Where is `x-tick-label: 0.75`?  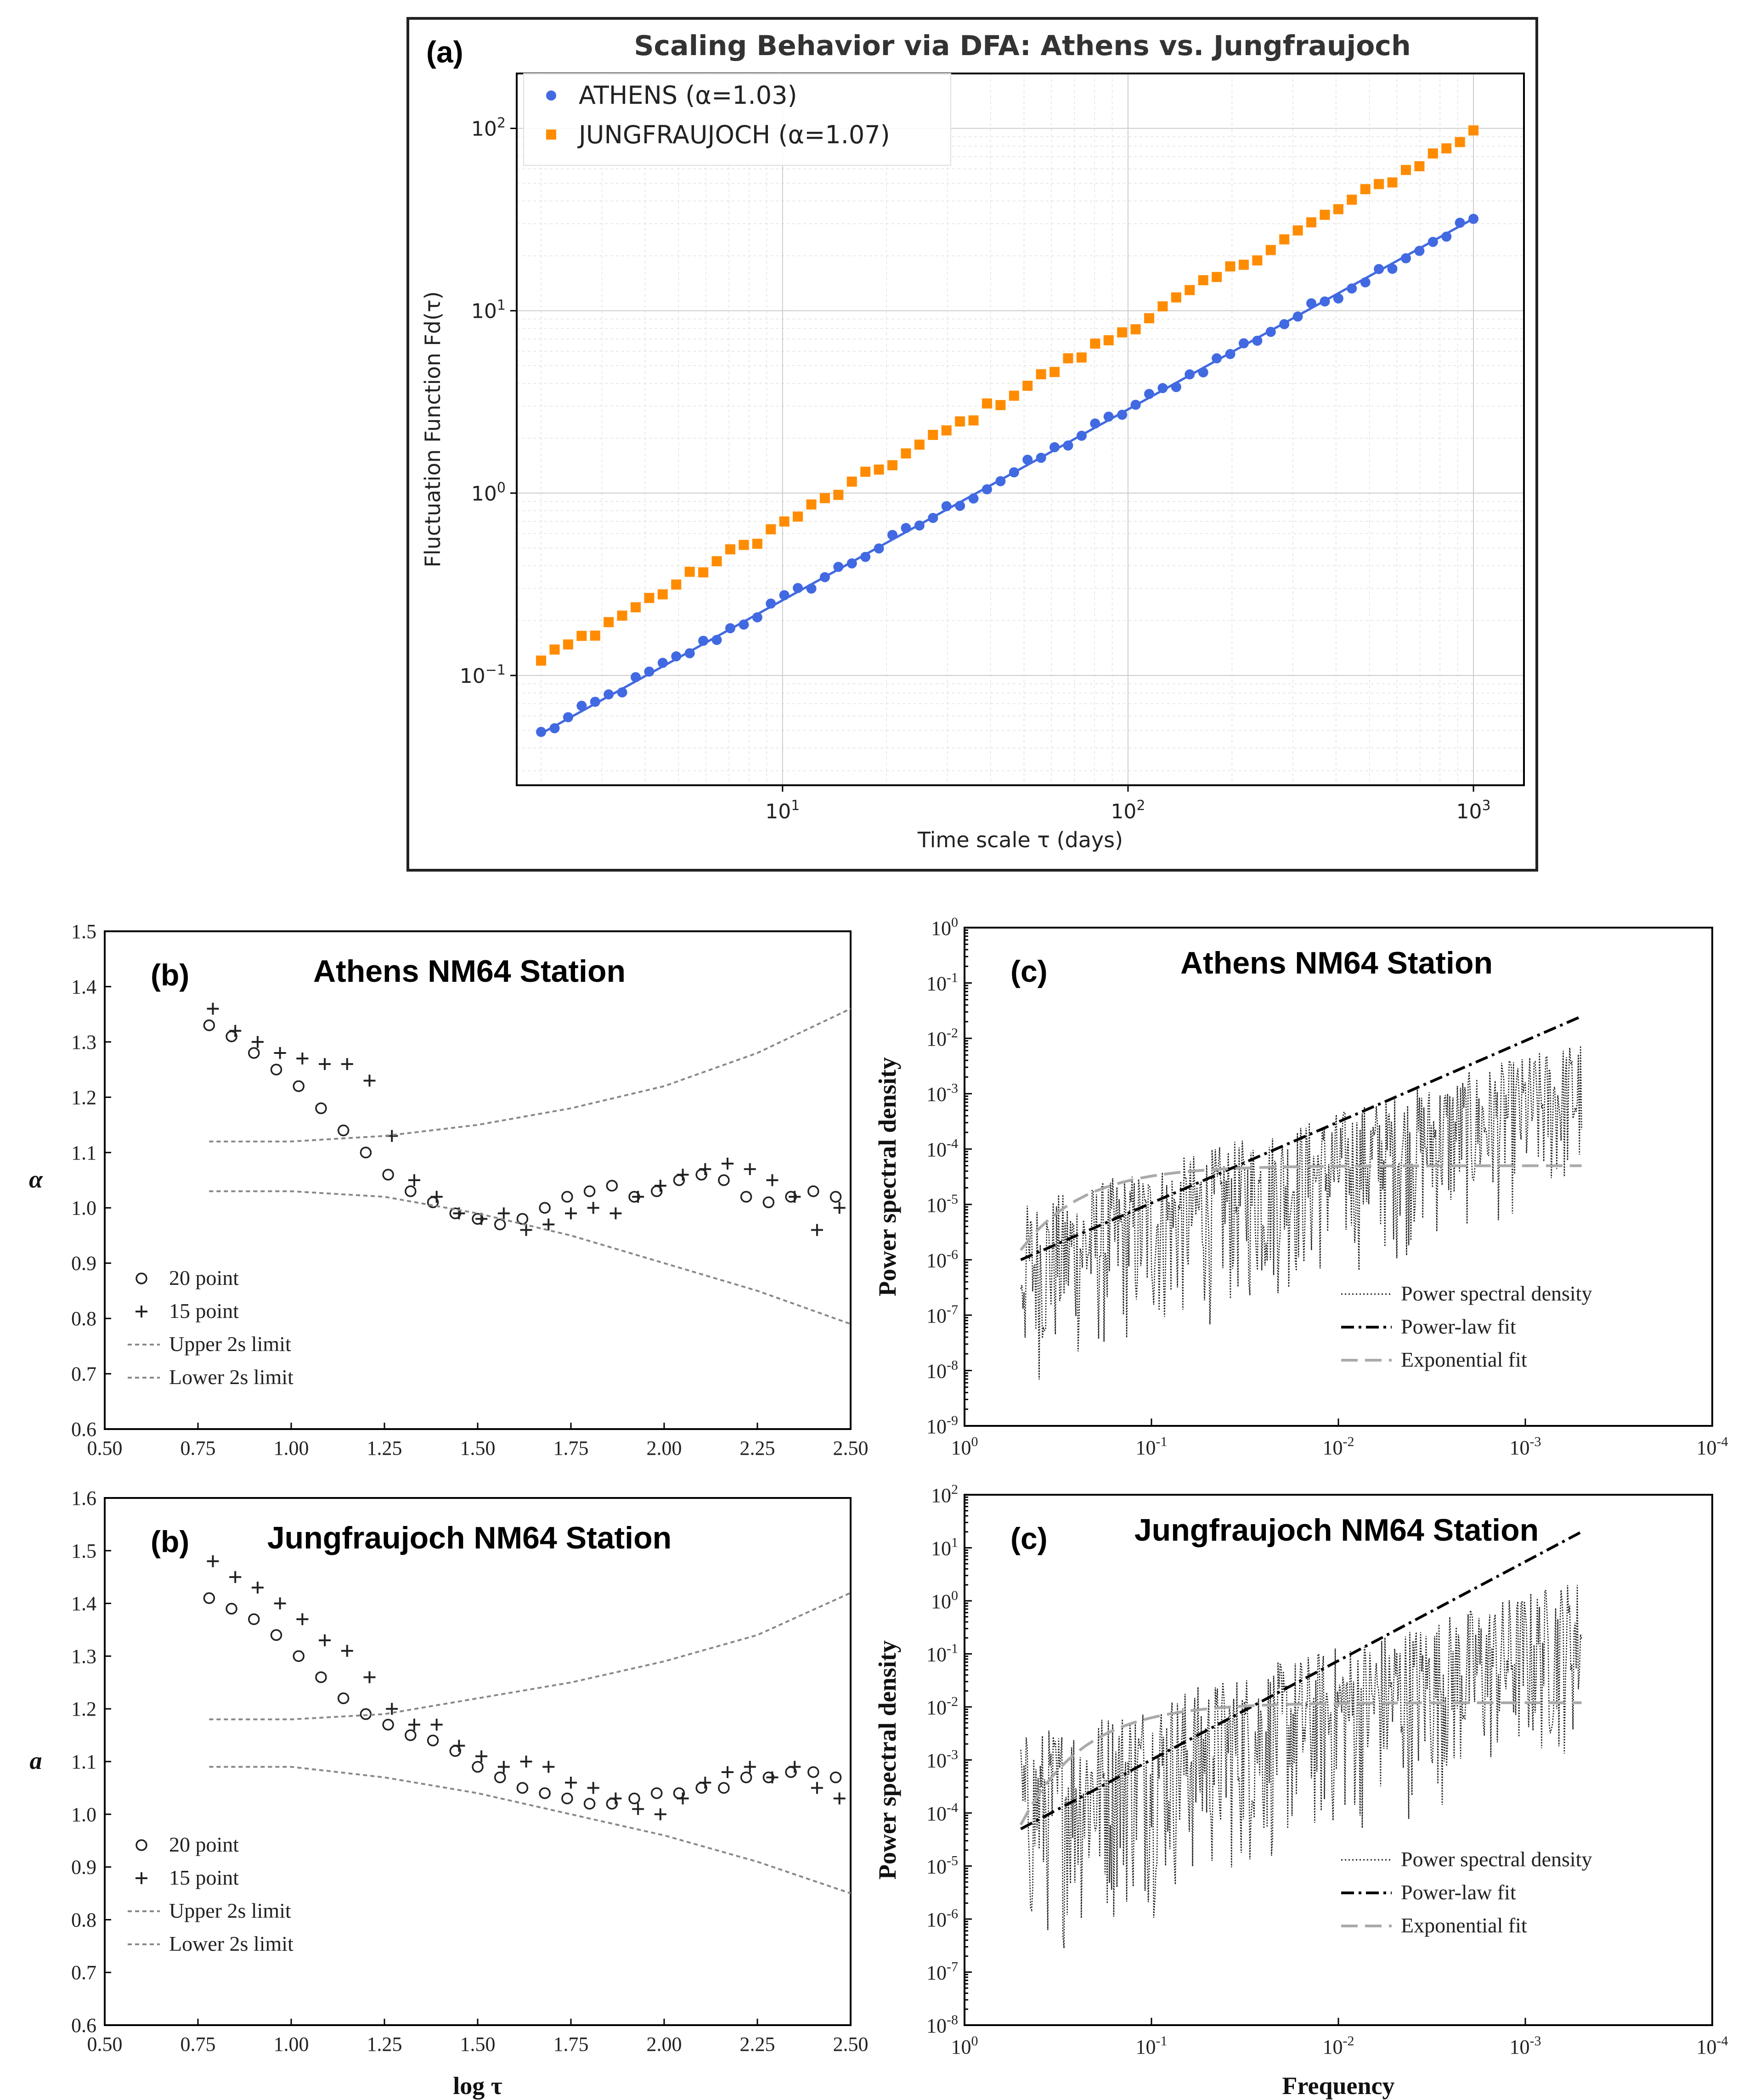 x-tick-label: 0.75 is located at coordinates (198, 1448).